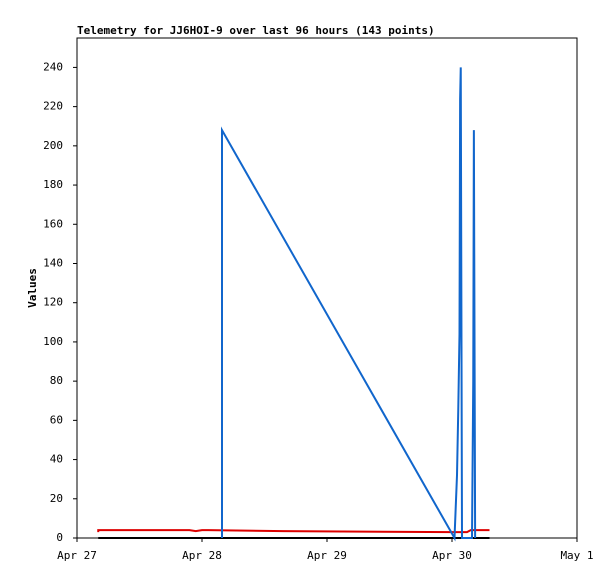  I want to click on y-tick-label: 100, so click(53, 341).